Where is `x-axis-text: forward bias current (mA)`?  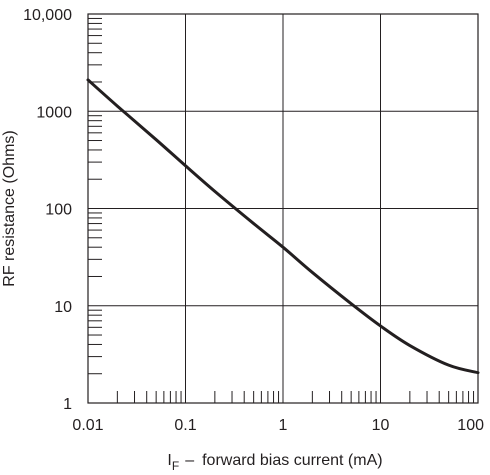 x-axis-text: forward bias current (mA) is located at coordinates (292, 460).